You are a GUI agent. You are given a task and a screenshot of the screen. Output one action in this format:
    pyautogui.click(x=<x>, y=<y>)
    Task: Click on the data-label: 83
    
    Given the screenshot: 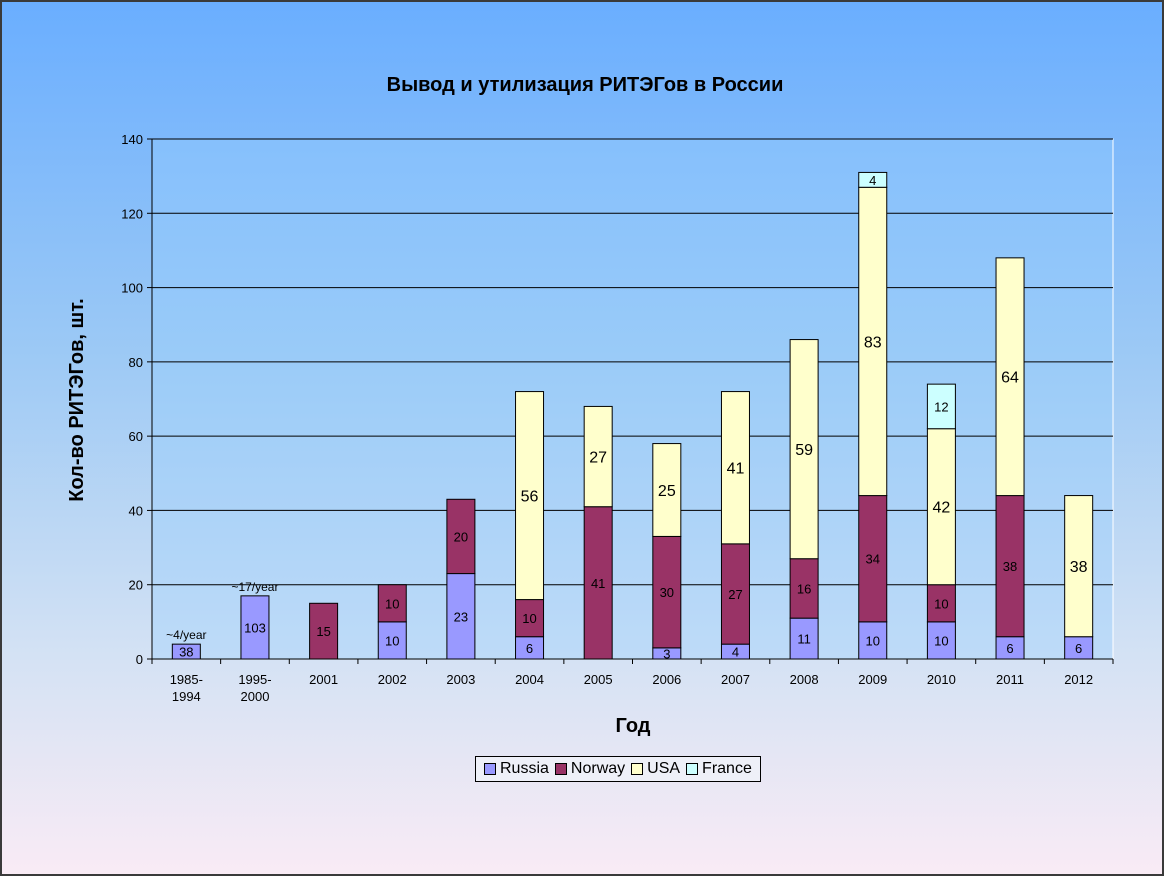 What is the action you would take?
    pyautogui.click(x=873, y=342)
    